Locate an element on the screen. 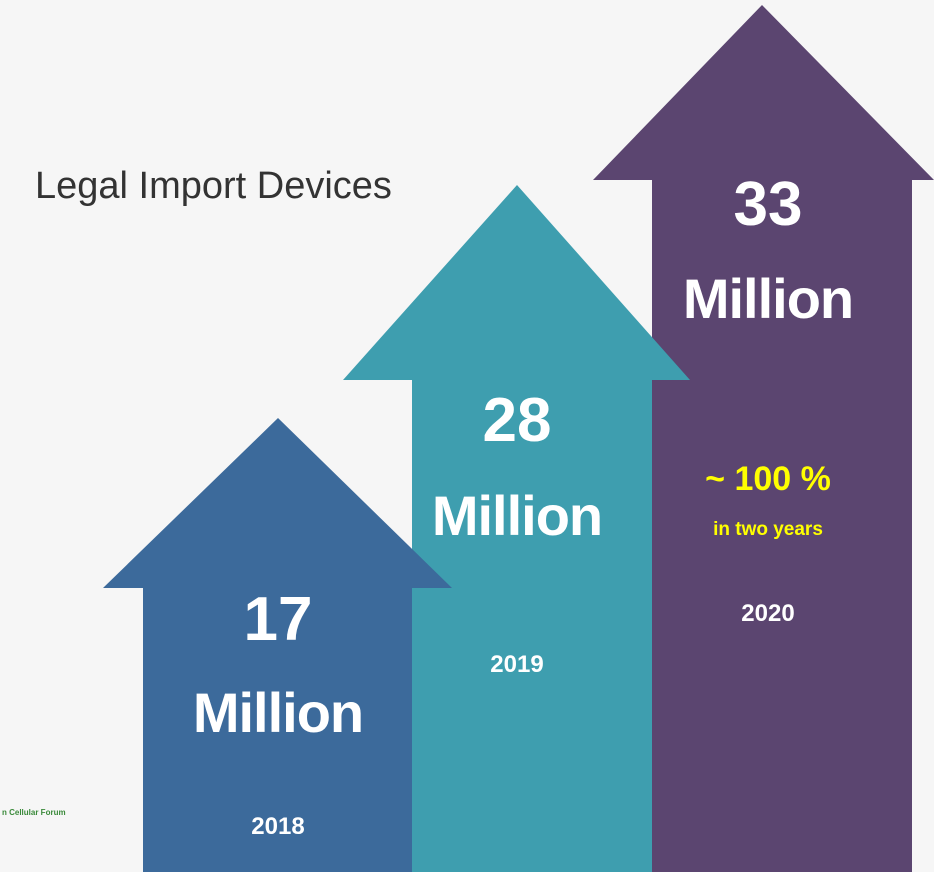 The width and height of the screenshot is (934, 872). value: 33 is located at coordinates (768, 204).